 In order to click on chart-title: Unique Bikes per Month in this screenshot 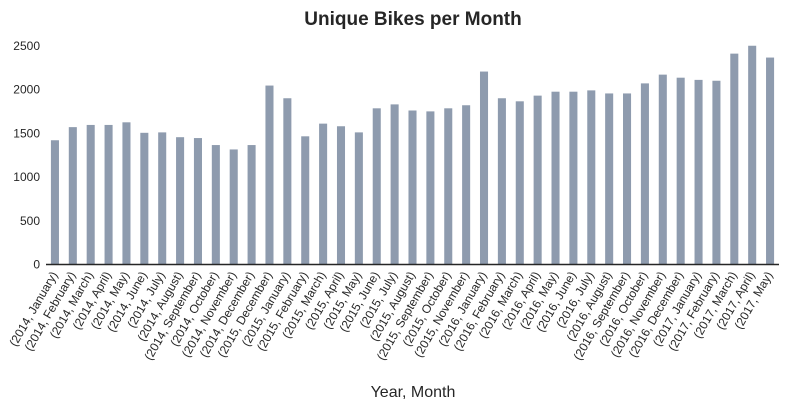, I will do `click(412, 19)`.